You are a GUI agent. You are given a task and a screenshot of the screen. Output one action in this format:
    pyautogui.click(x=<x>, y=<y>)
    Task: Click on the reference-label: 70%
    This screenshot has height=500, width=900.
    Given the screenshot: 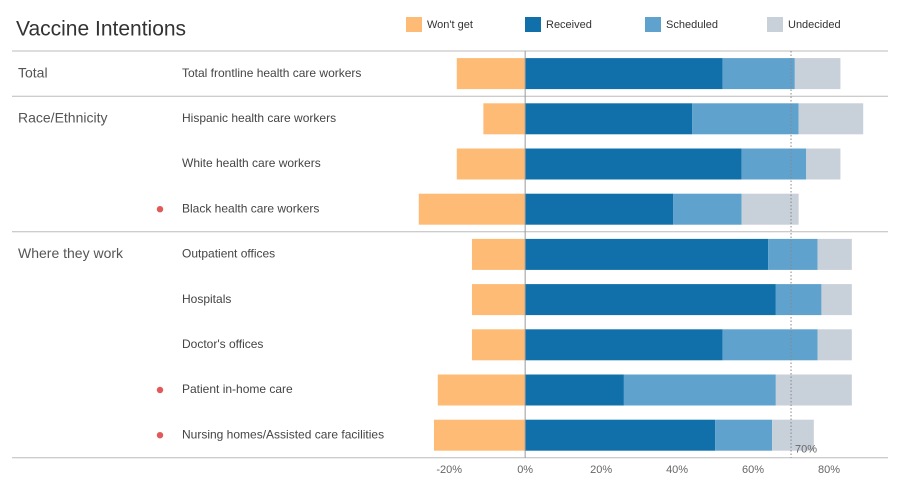 What is the action you would take?
    pyautogui.click(x=806, y=450)
    